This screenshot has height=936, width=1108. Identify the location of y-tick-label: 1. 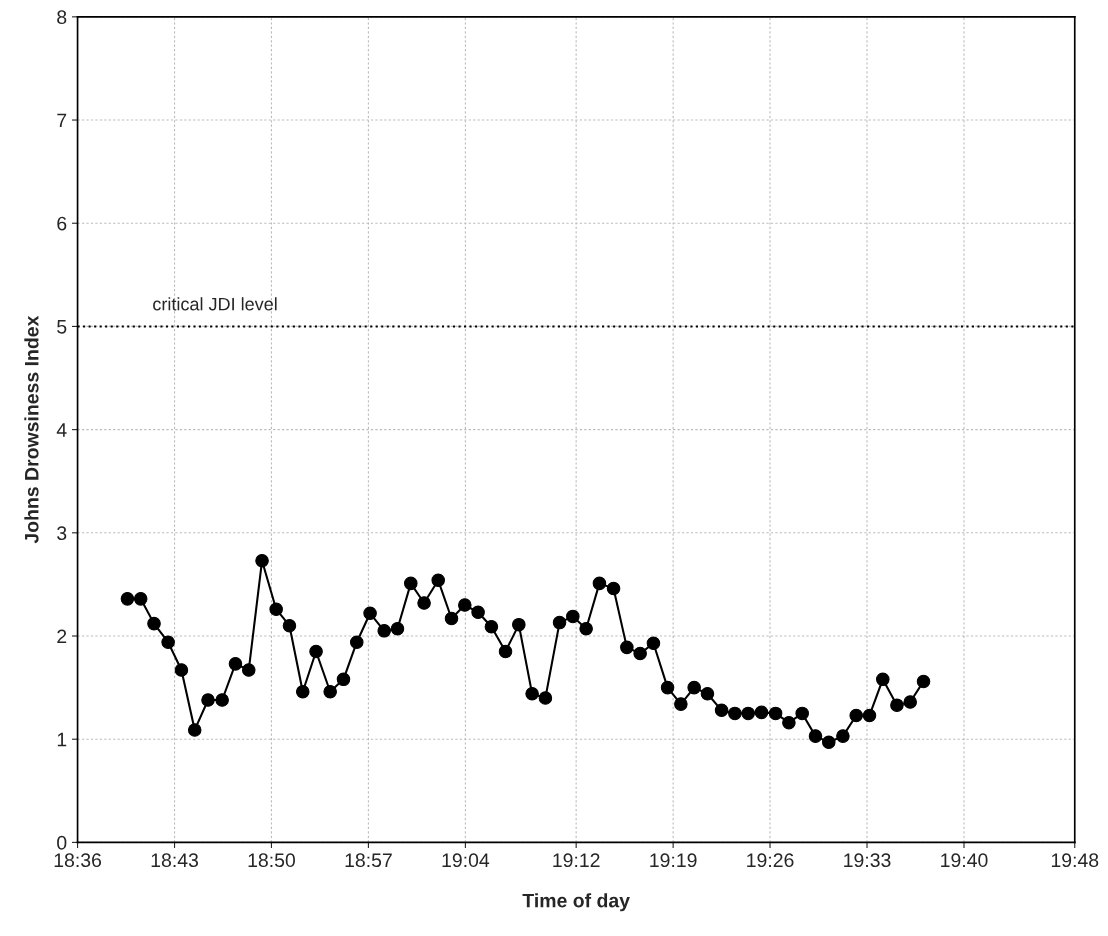
(62, 739).